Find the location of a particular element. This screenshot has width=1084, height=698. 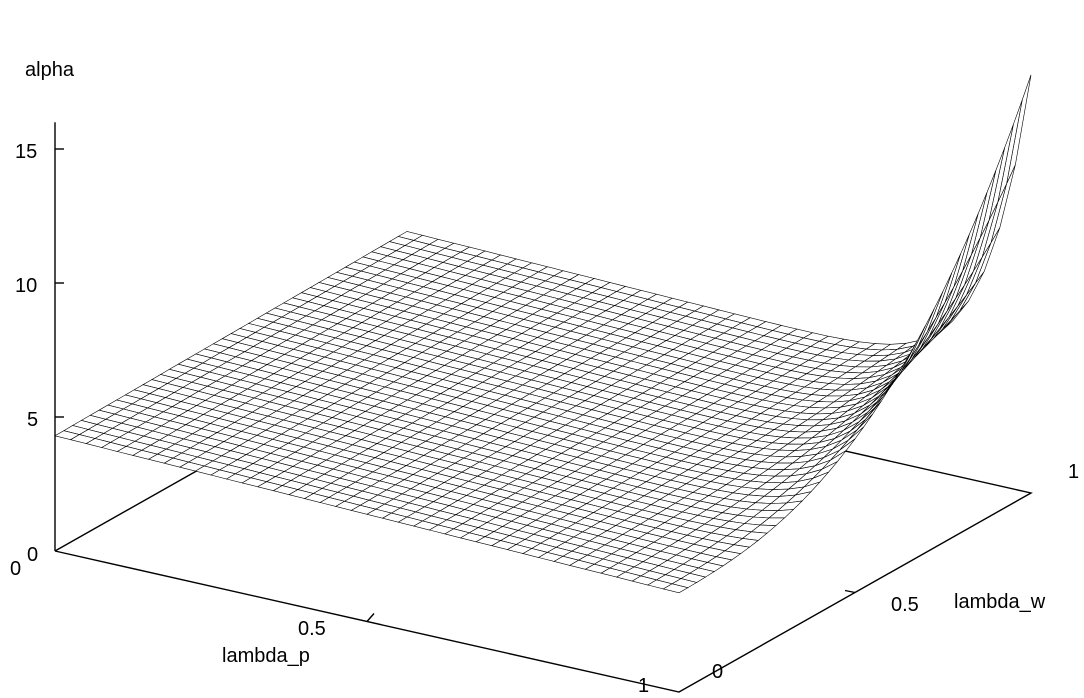

x-tick-label-1: 1 is located at coordinates (643, 686).